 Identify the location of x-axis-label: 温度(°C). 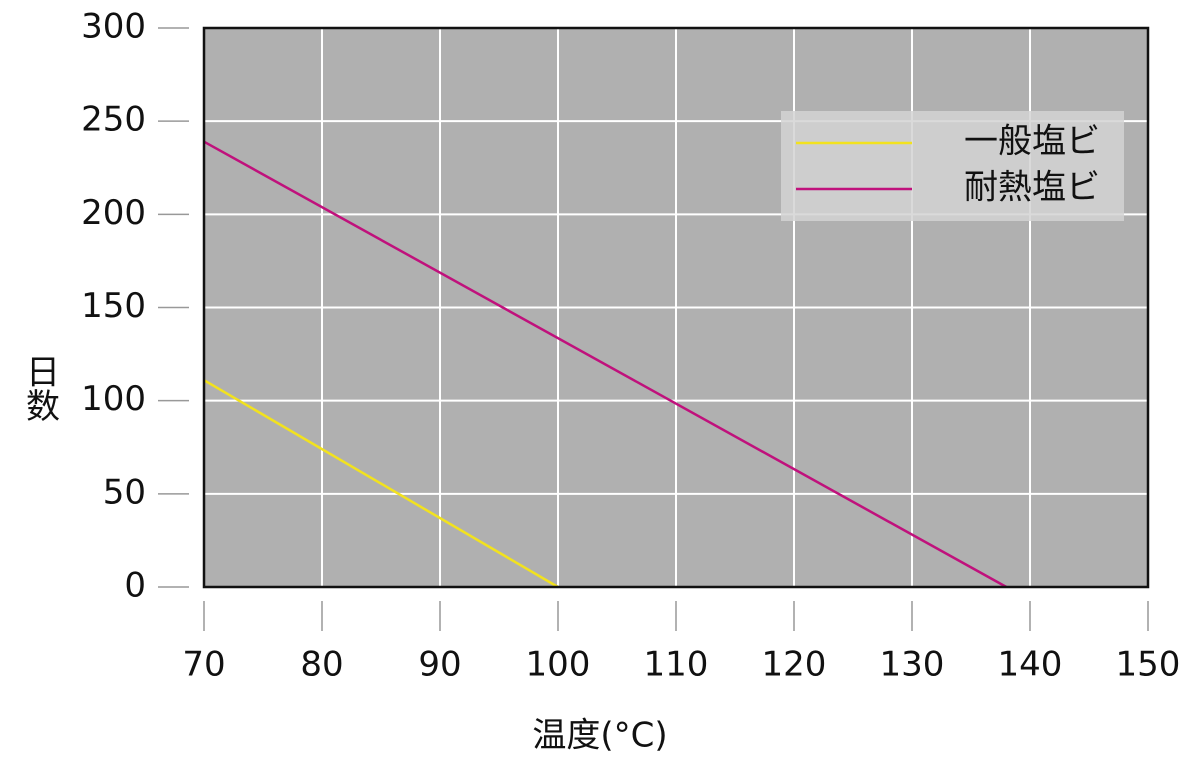
(599, 736).